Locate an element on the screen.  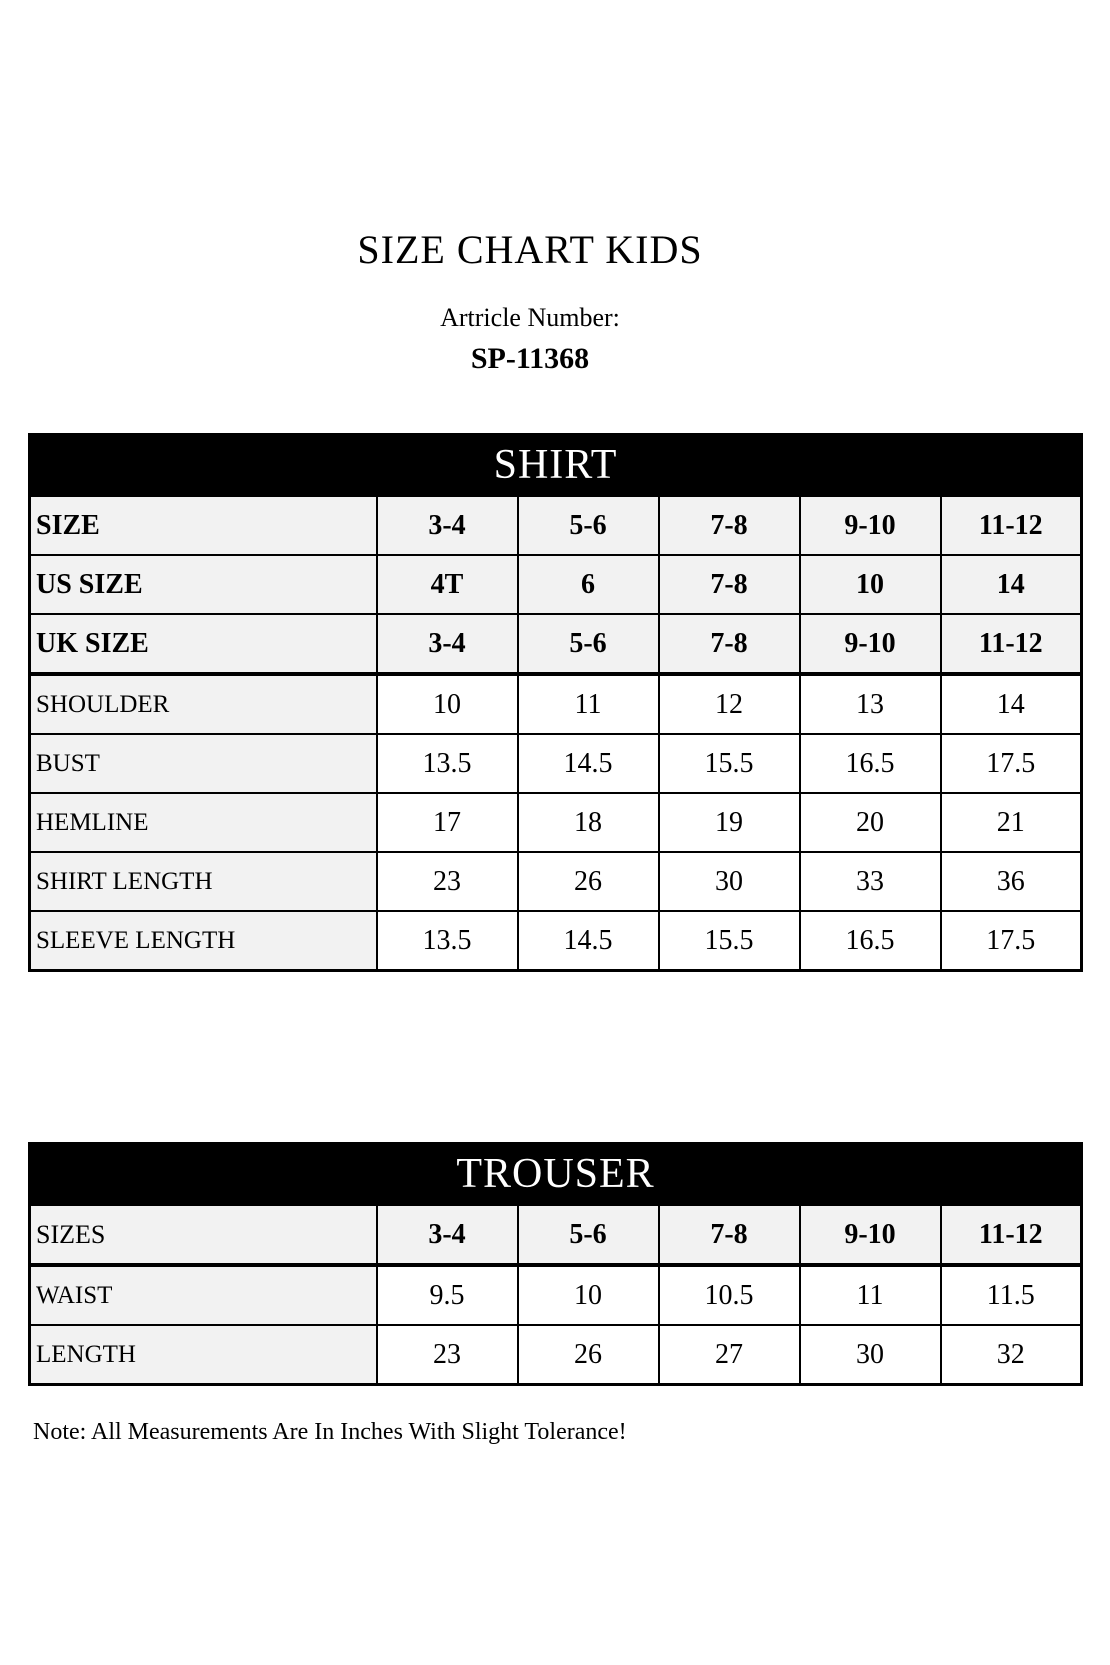
table-row: US SIZE 4T 6 7-8 10 14 is located at coordinates (555, 585).